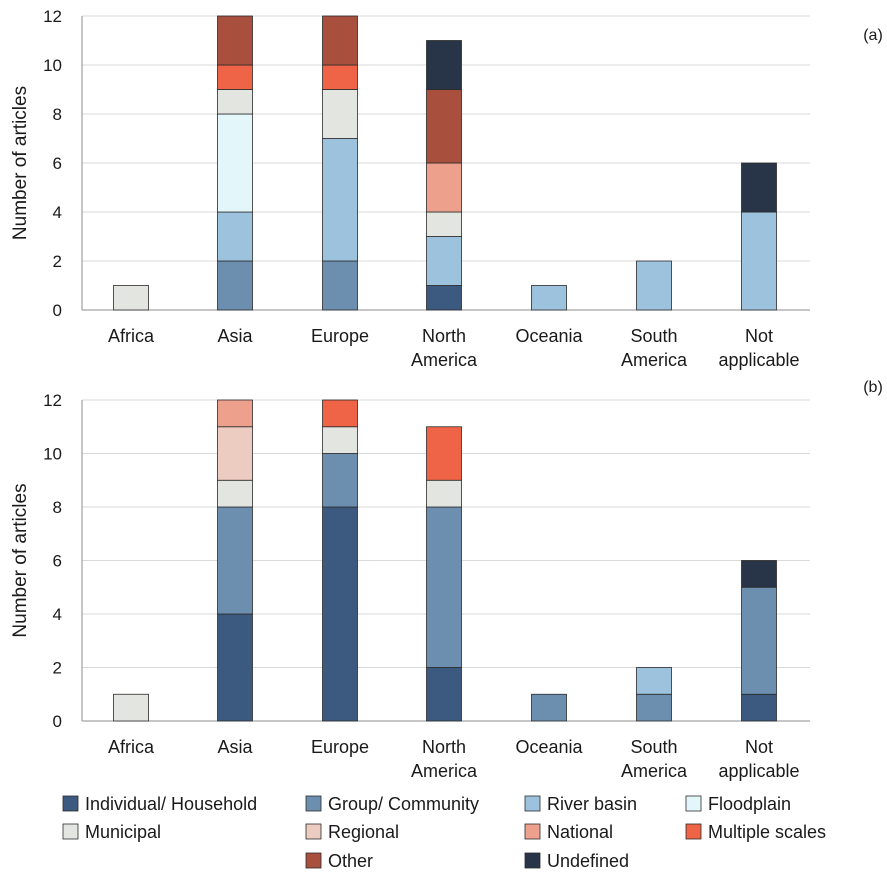 The height and width of the screenshot is (875, 887). What do you see at coordinates (588, 861) in the screenshot?
I see `legend-label-undefined: Undefined` at bounding box center [588, 861].